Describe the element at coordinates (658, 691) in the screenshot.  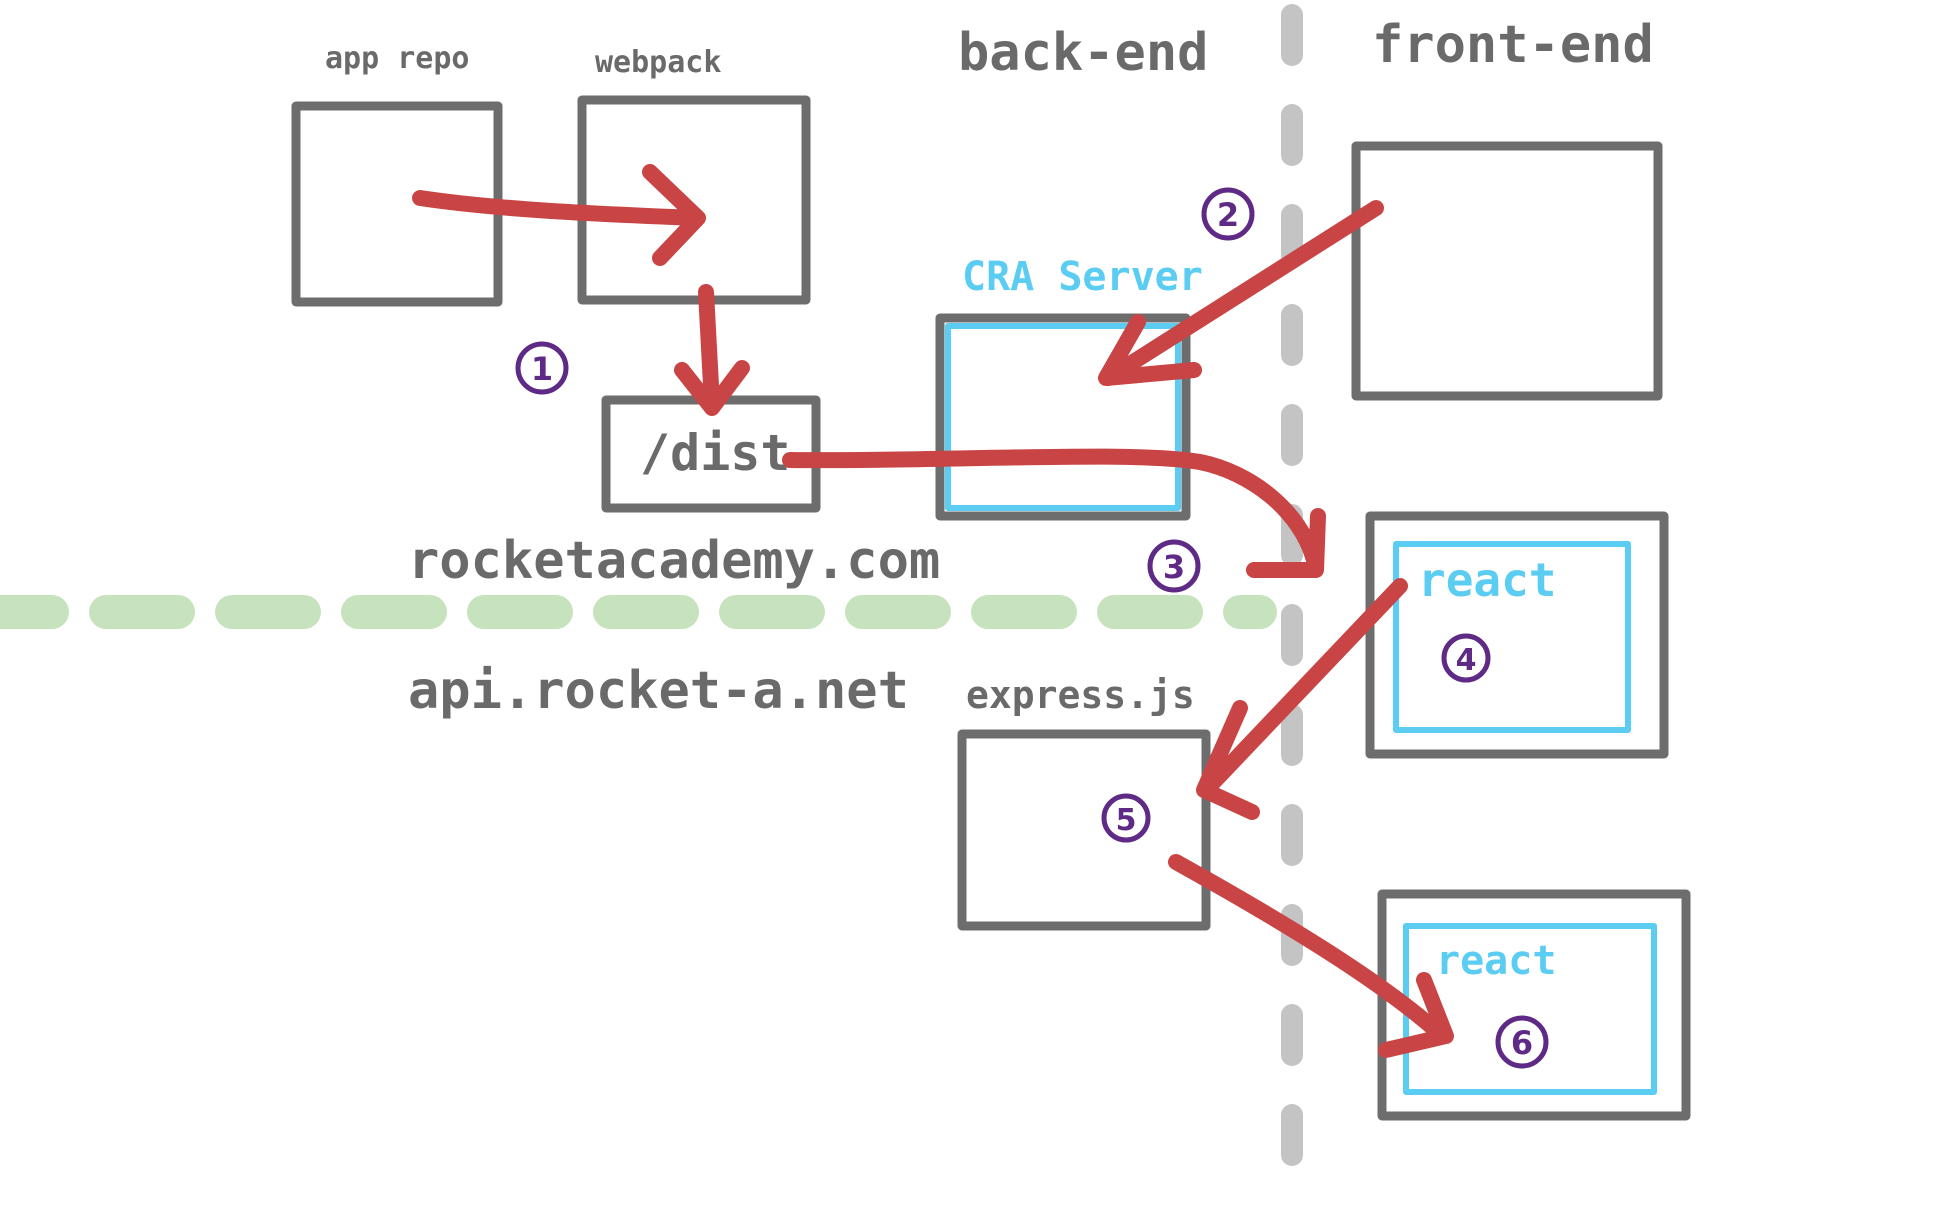
I see `api-domain: api.rocket-a.net` at that location.